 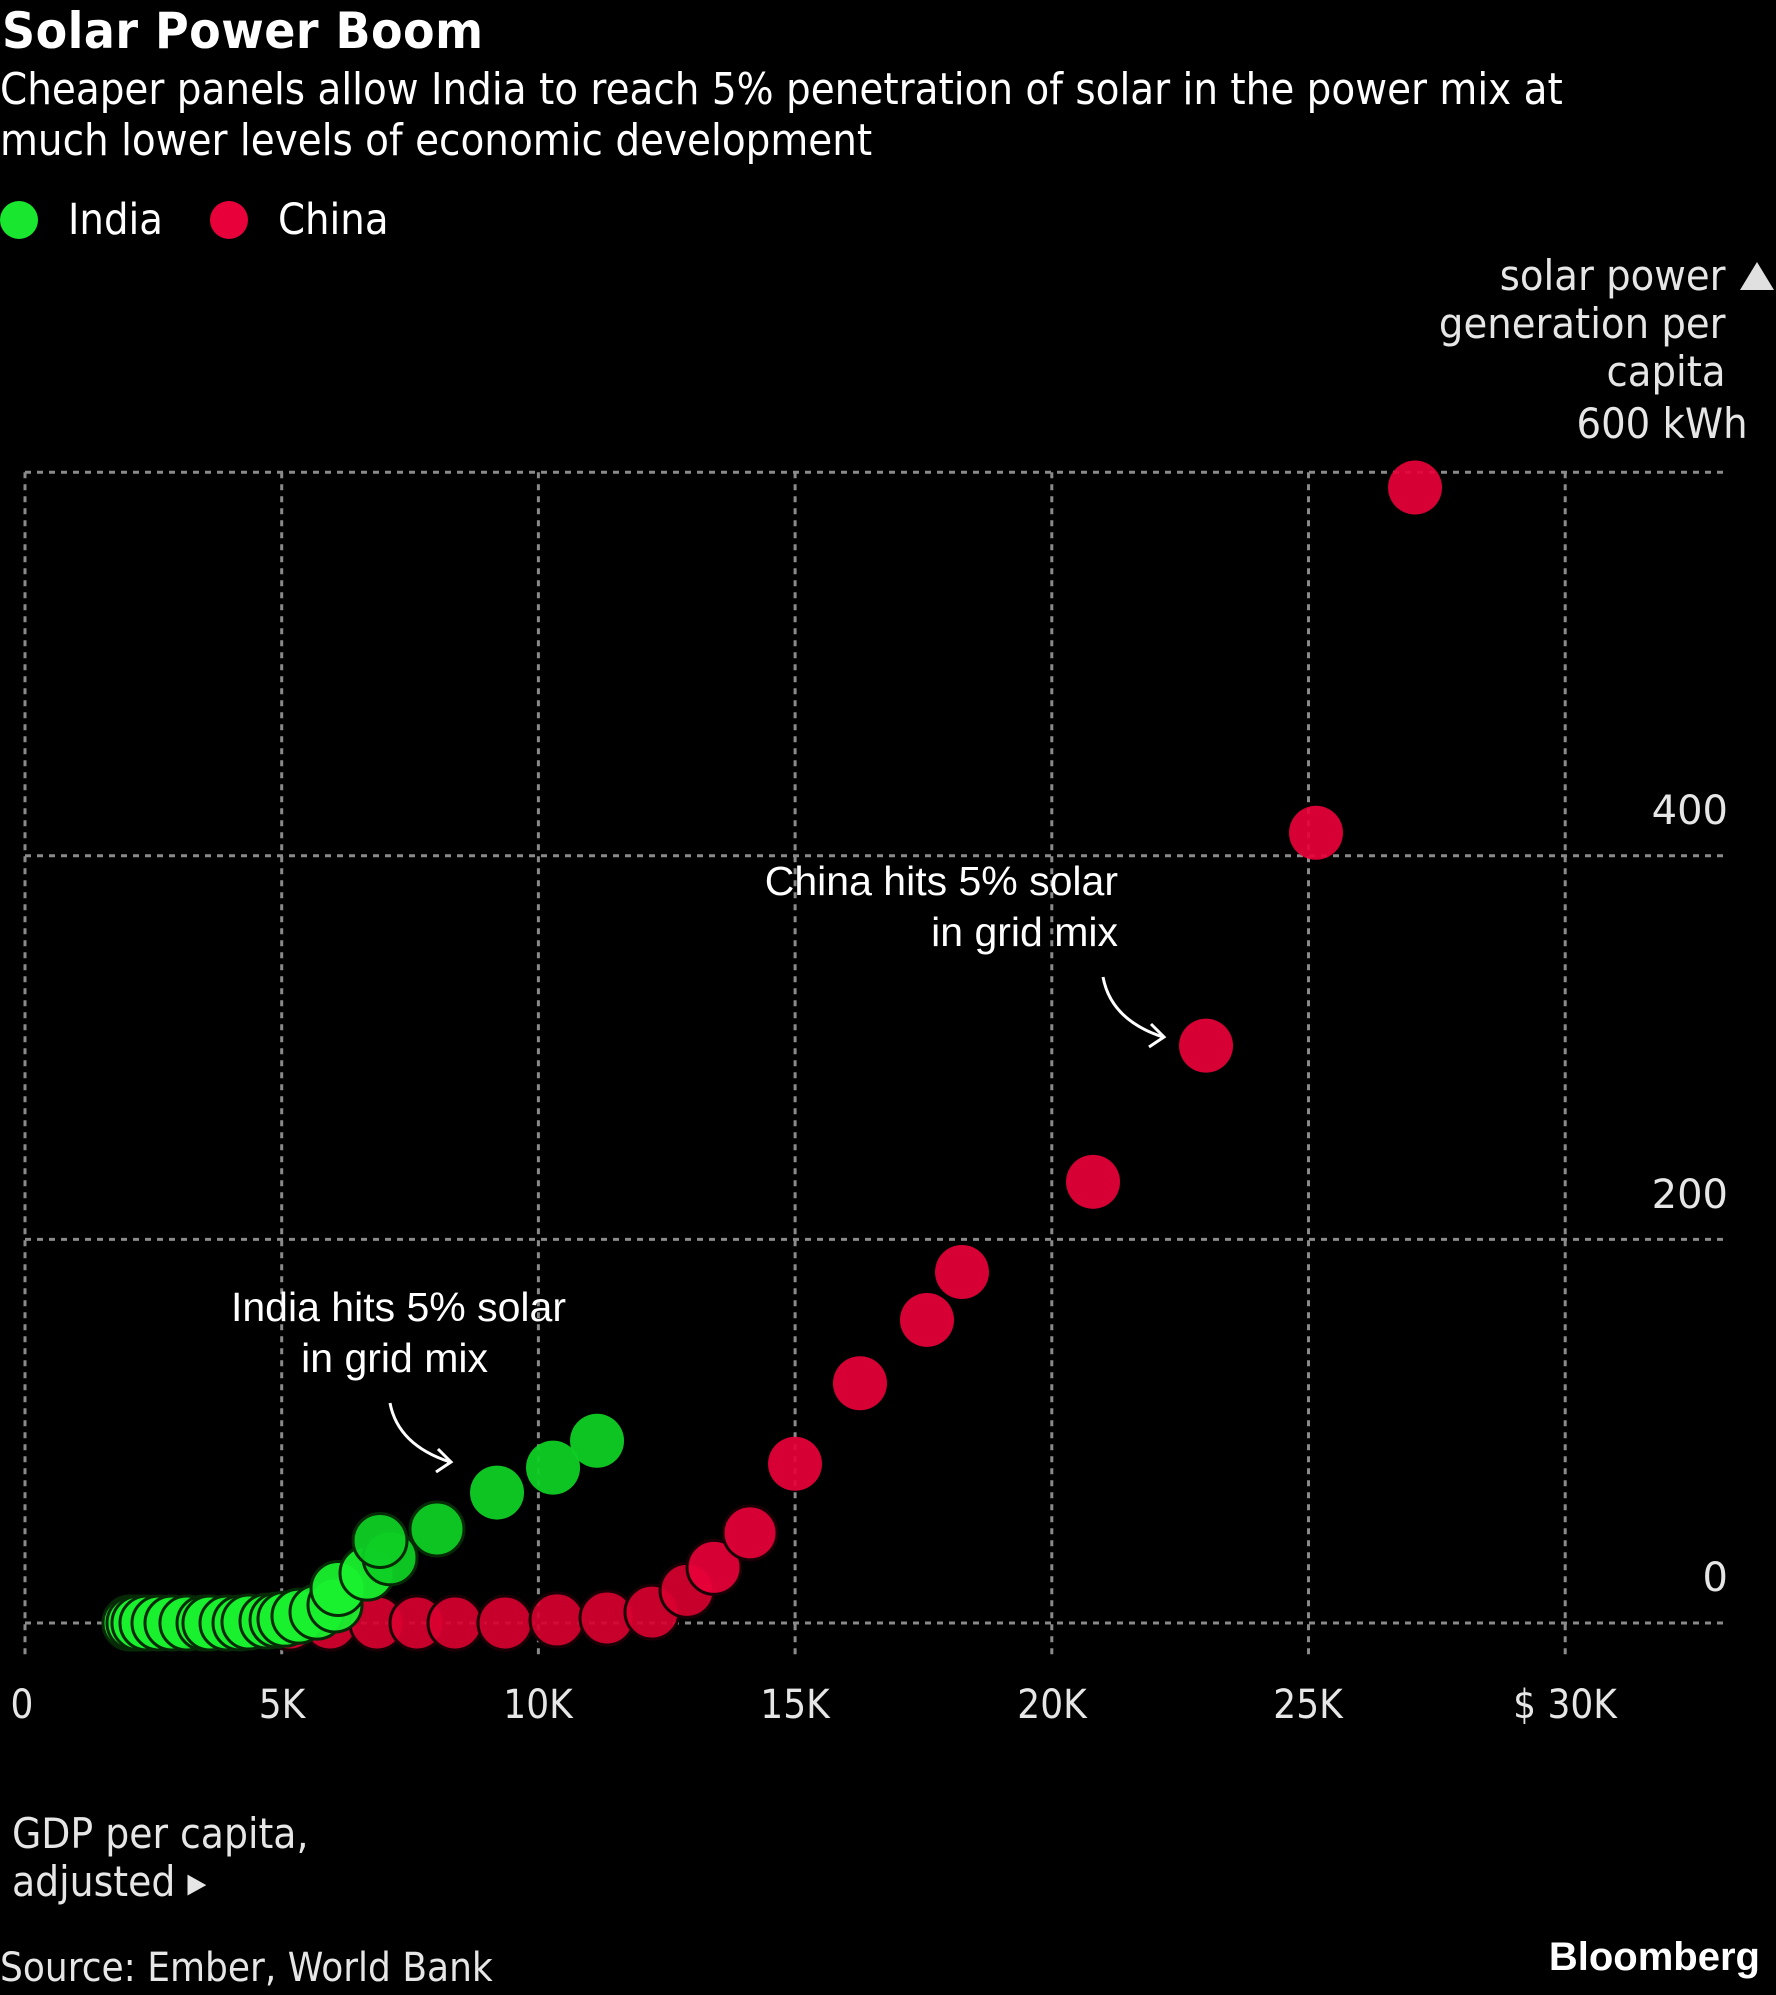 What do you see at coordinates (1052, 1705) in the screenshot?
I see `x-tick-label-20k: 20K` at bounding box center [1052, 1705].